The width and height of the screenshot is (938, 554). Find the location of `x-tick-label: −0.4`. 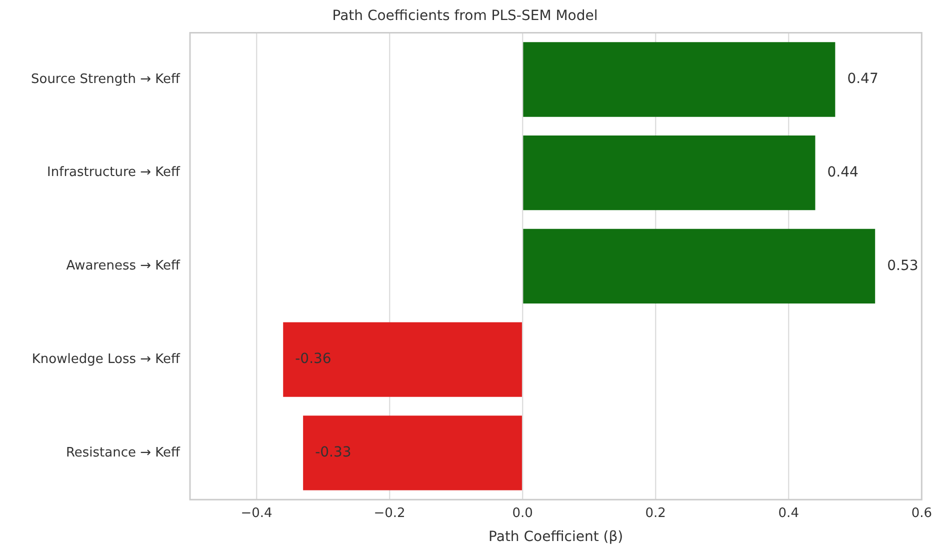

x-tick-label: −0.4 is located at coordinates (256, 513).